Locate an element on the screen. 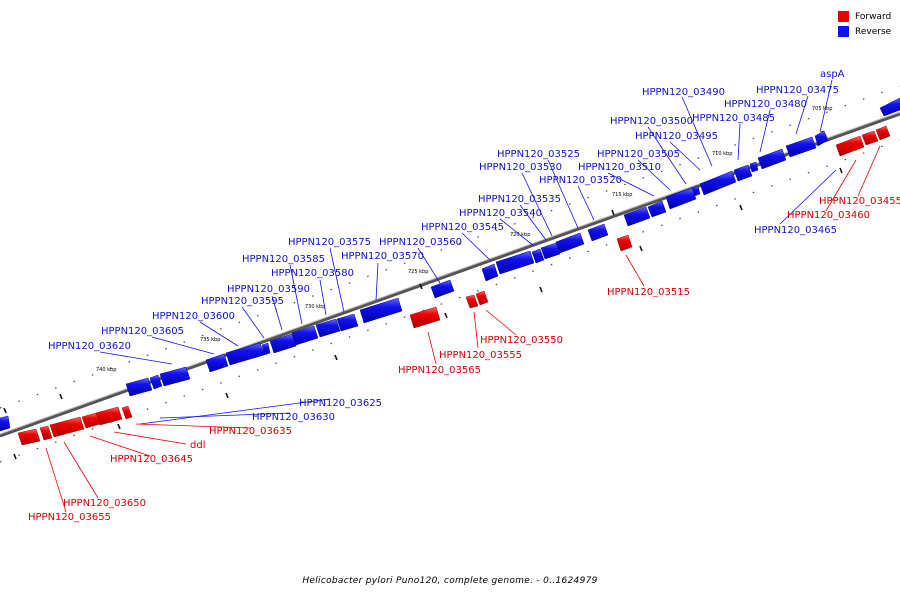 This screenshot has width=900, height=600. legend-label: Forward is located at coordinates (873, 16).